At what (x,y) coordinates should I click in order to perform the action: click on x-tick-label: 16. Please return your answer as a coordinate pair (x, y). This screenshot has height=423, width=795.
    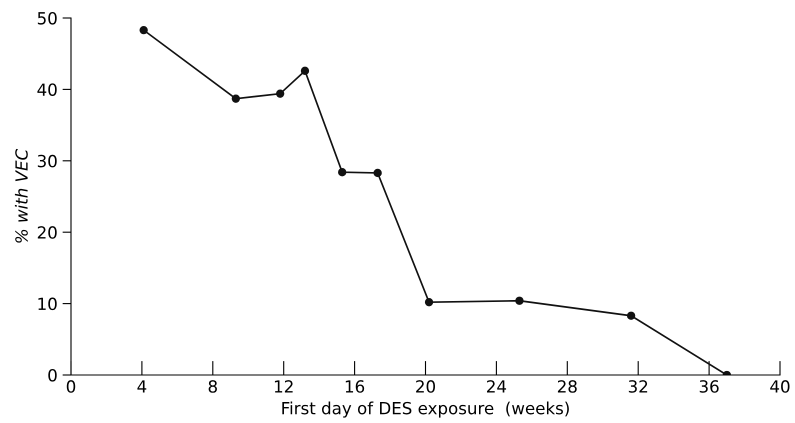
    Looking at the image, I should click on (355, 386).